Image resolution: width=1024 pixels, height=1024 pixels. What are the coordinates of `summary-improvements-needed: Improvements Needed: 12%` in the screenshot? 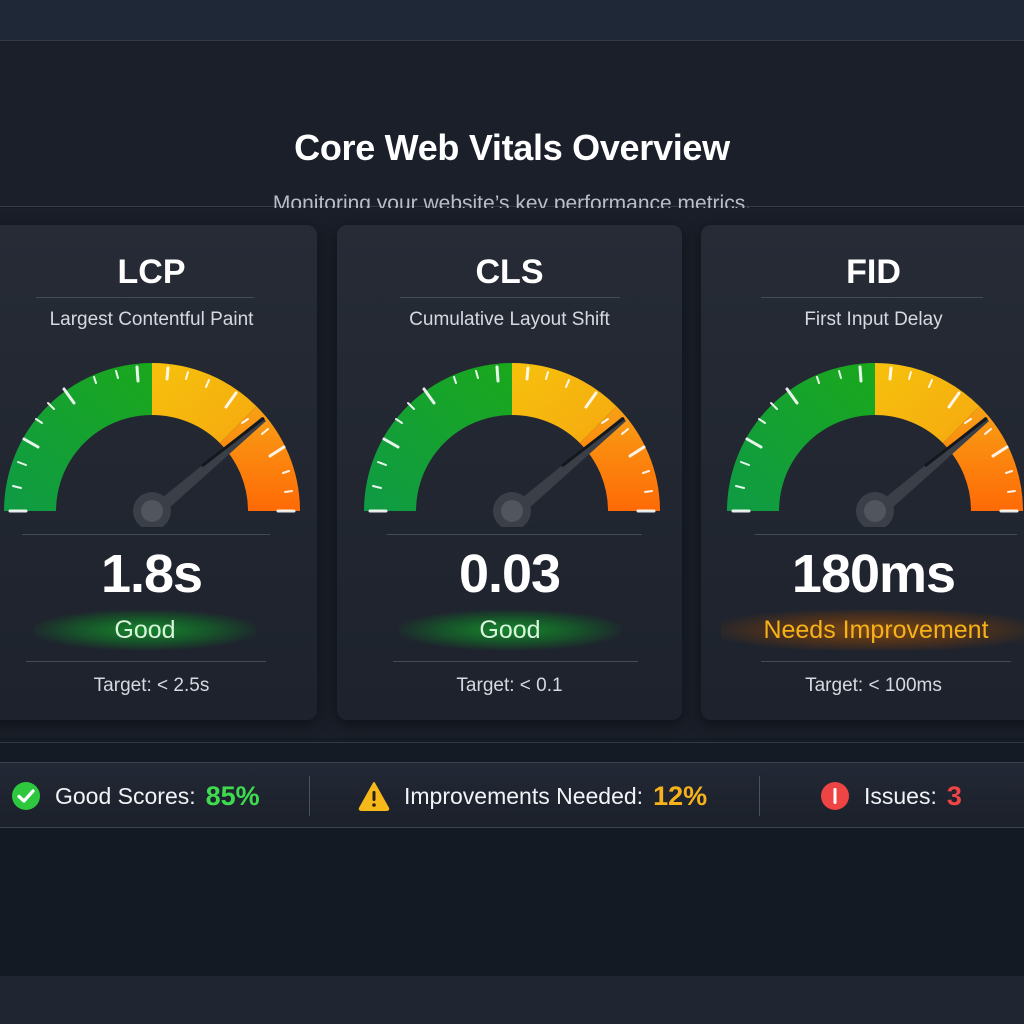 It's located at (532, 796).